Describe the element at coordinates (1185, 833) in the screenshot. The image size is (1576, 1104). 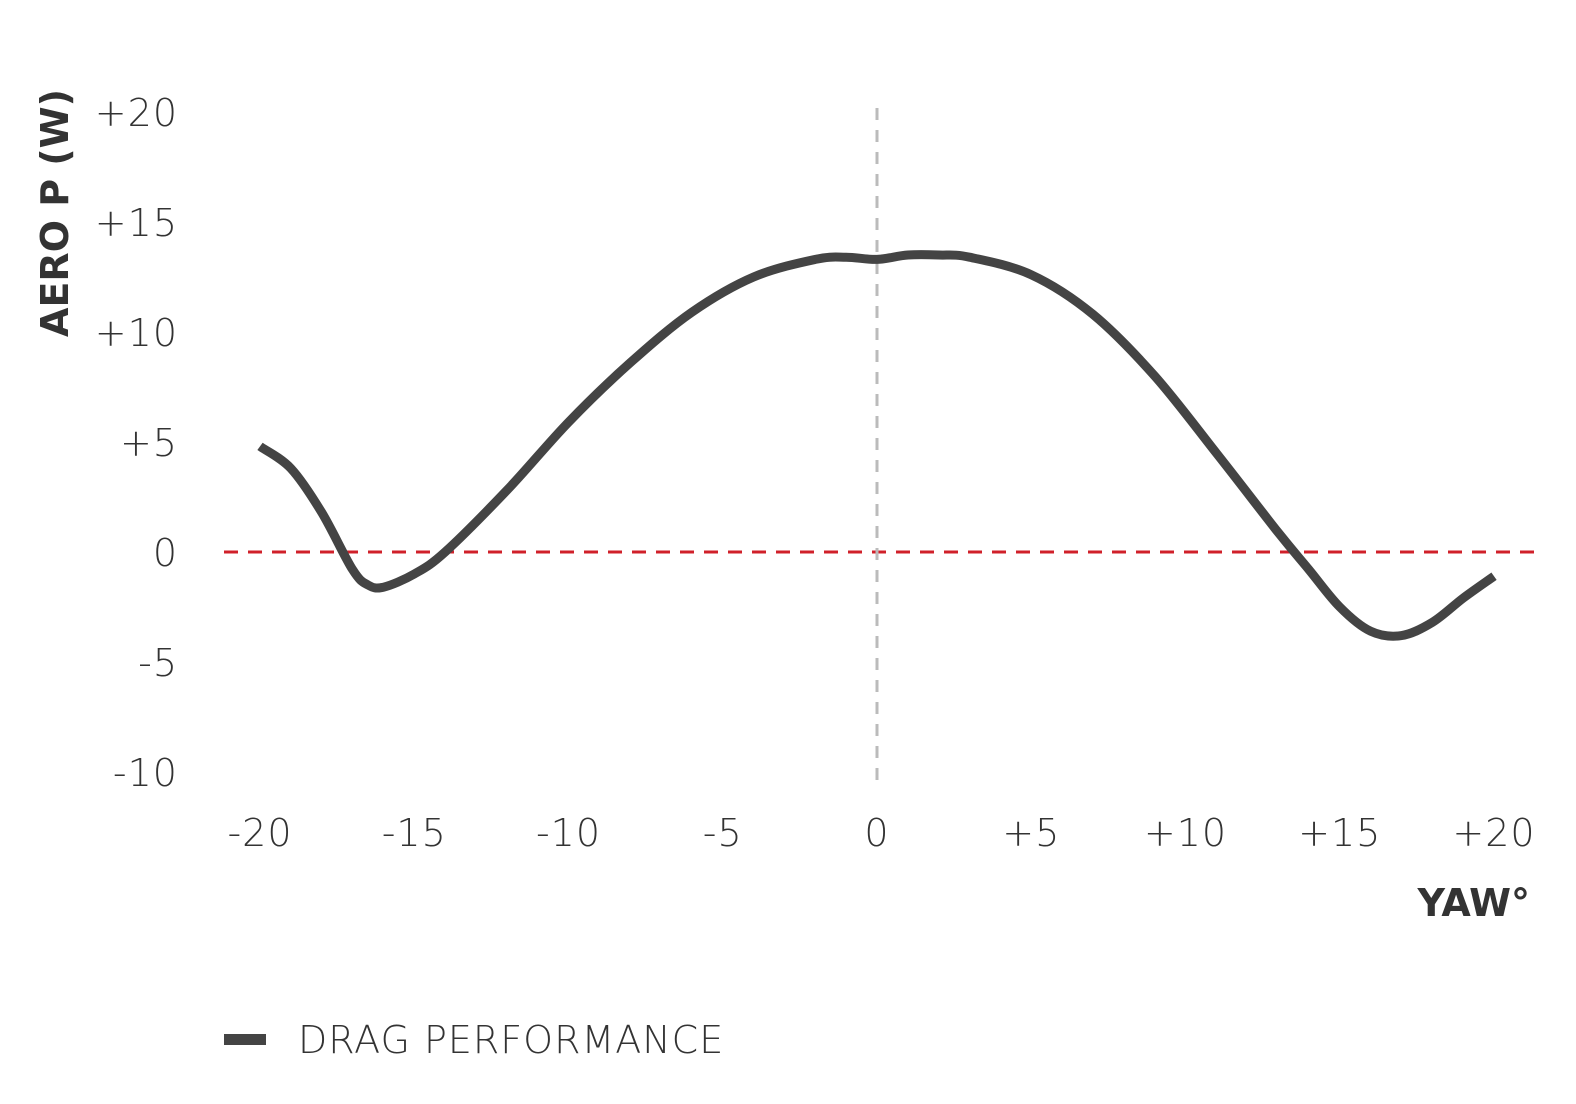
I see `x-tick-label: +10` at that location.